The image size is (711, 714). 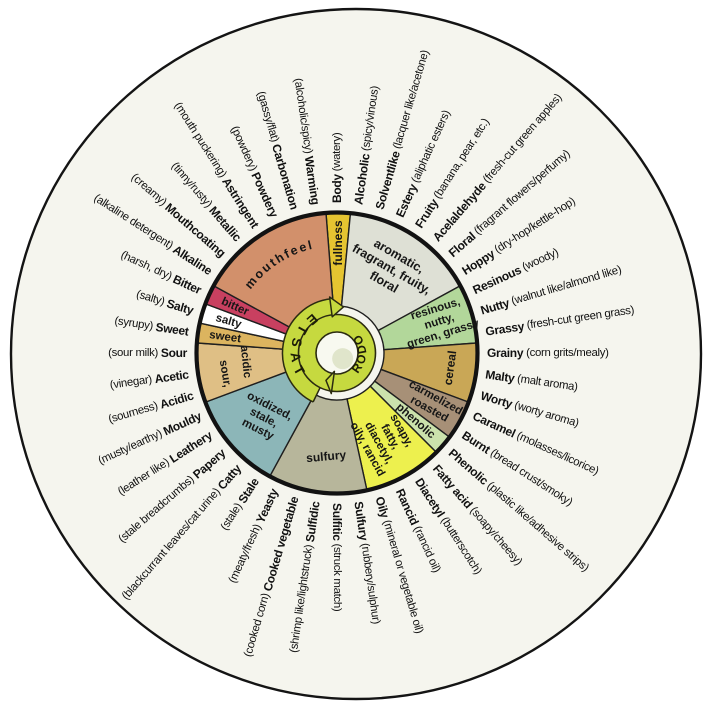 I want to click on hub-ring-outer-outline, so click(x=337, y=353).